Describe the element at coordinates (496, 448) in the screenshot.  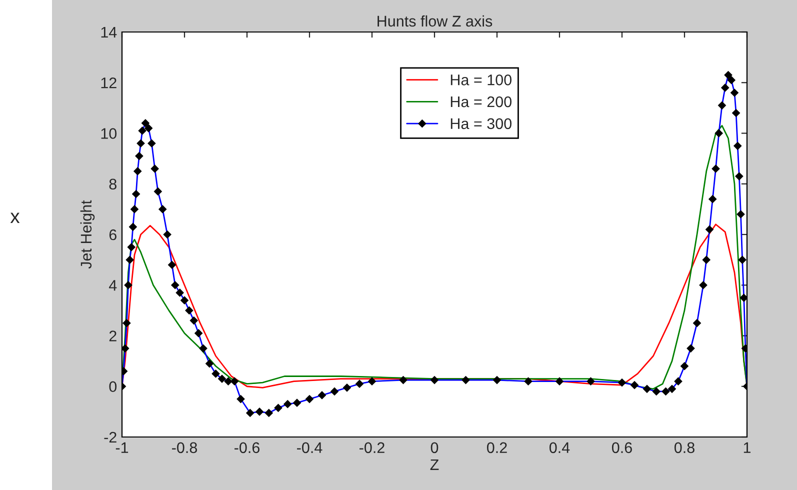
I see `x-tick-label: 0.2` at that location.